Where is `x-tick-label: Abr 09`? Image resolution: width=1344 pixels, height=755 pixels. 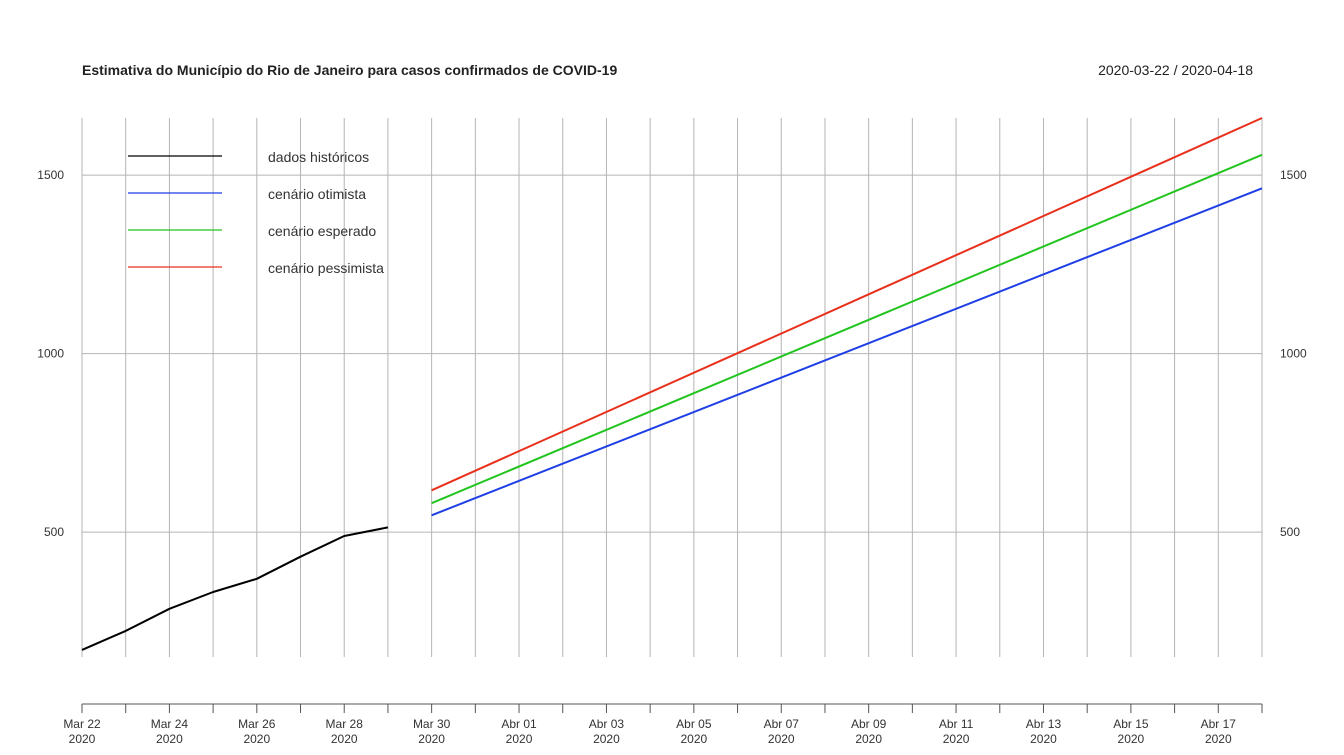
x-tick-label: Abr 09 is located at coordinates (869, 724).